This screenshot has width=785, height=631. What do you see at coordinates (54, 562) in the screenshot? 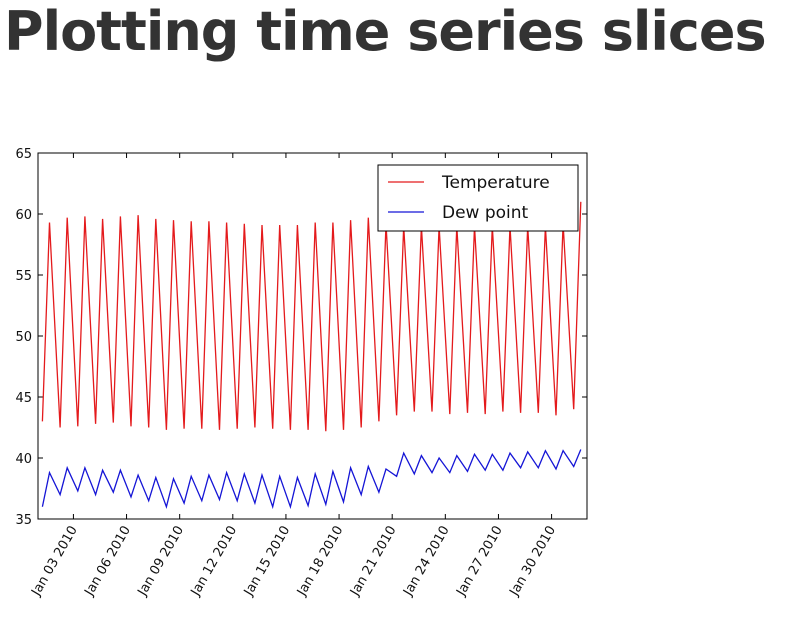
I see `x-tick-label: Jan 03 2010` at bounding box center [54, 562].